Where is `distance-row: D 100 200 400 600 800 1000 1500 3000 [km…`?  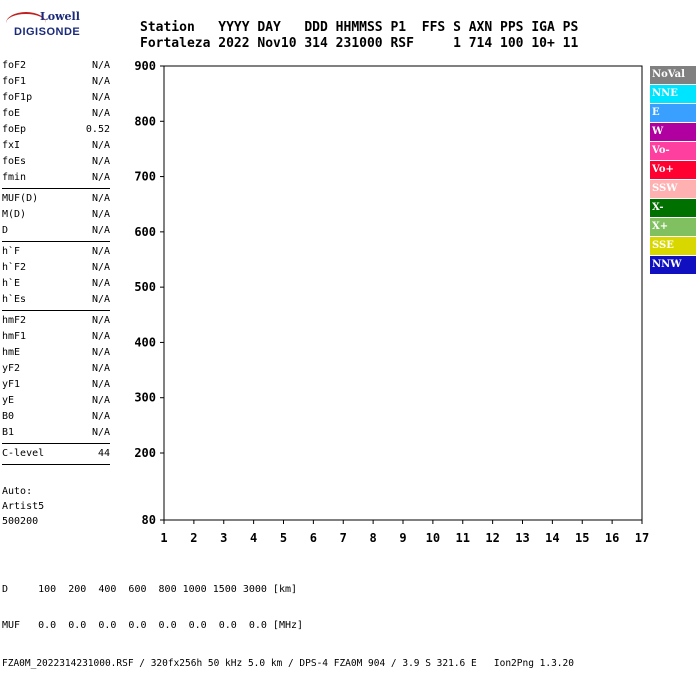
distance-row: D 100 200 400 600 800 1000 1500 3000 [km… is located at coordinates (150, 589).